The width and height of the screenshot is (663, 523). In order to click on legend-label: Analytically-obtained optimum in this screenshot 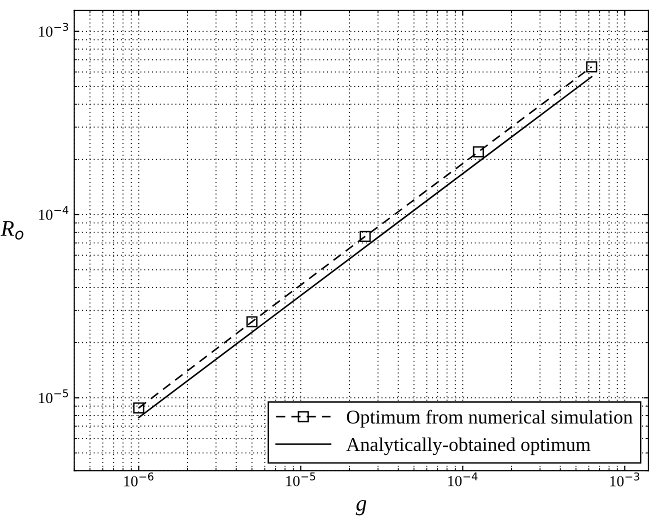, I will do `click(468, 446)`.